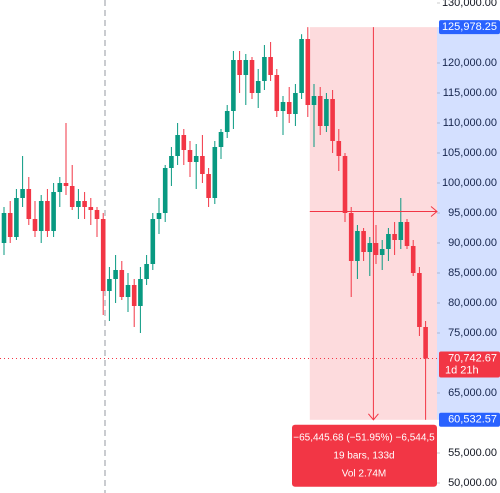 The height and width of the screenshot is (493, 500). I want to click on y-tick-label: 130,000.00, so click(469, 4).